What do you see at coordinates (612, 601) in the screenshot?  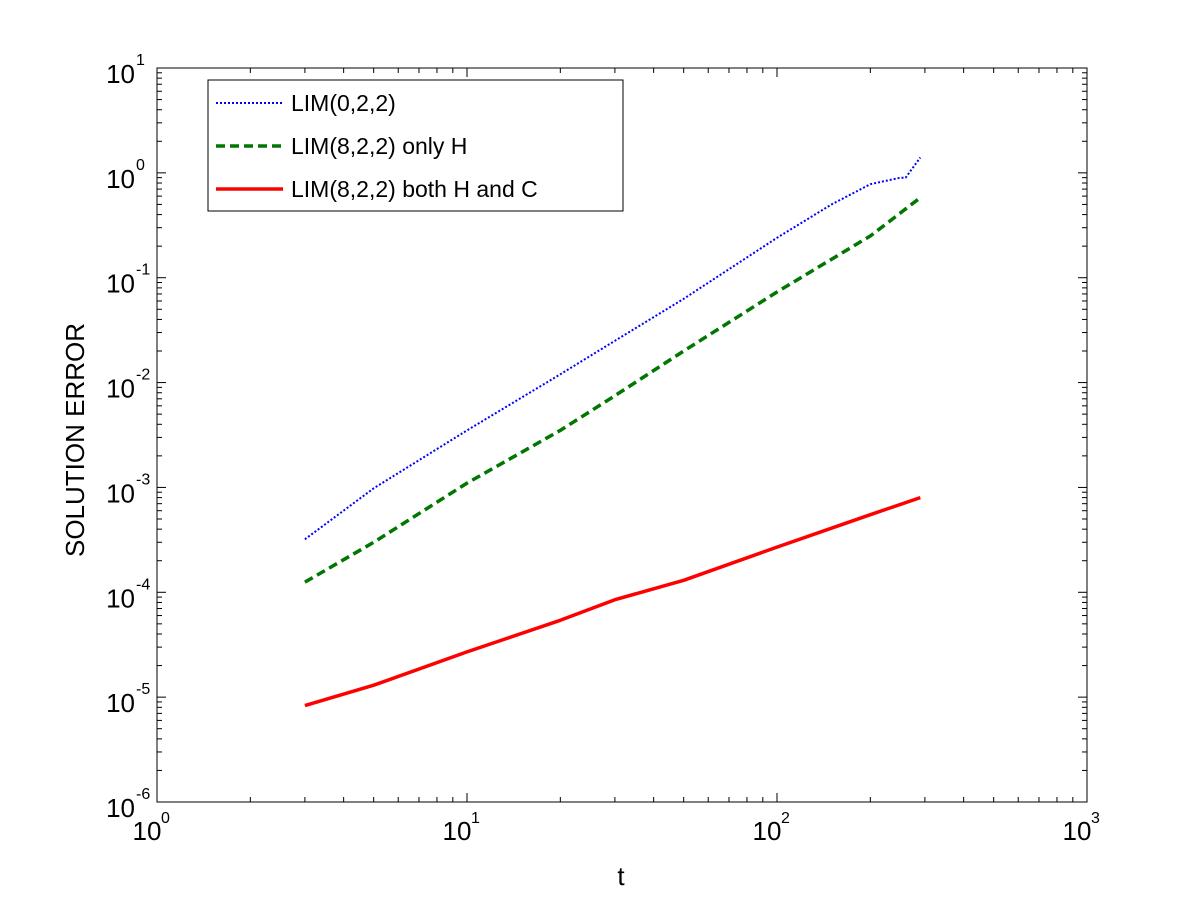 I see `series-line-lim-8-2-2-both-h-and-c` at bounding box center [612, 601].